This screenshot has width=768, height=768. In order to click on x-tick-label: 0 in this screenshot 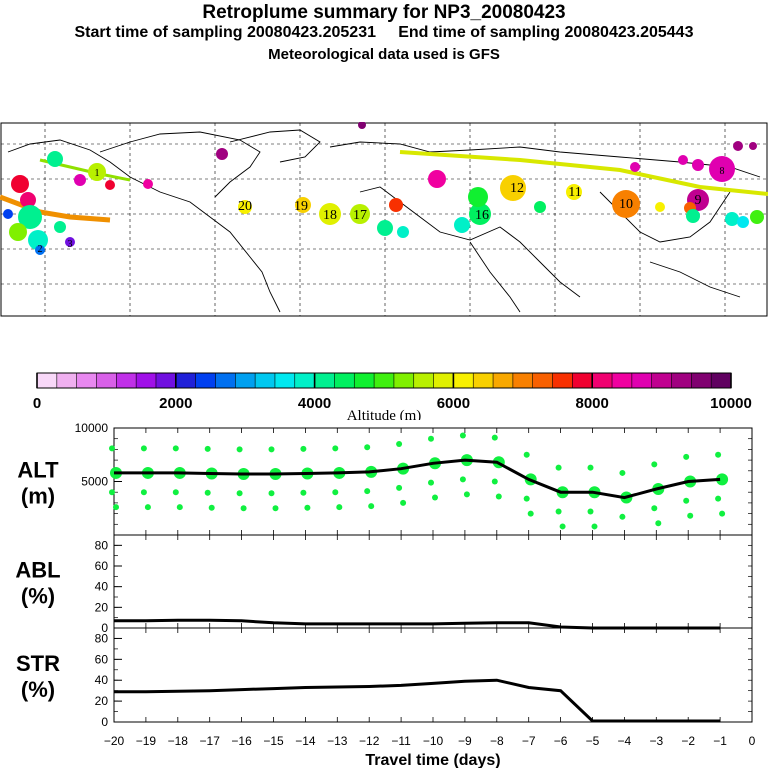, I will do `click(752, 741)`.